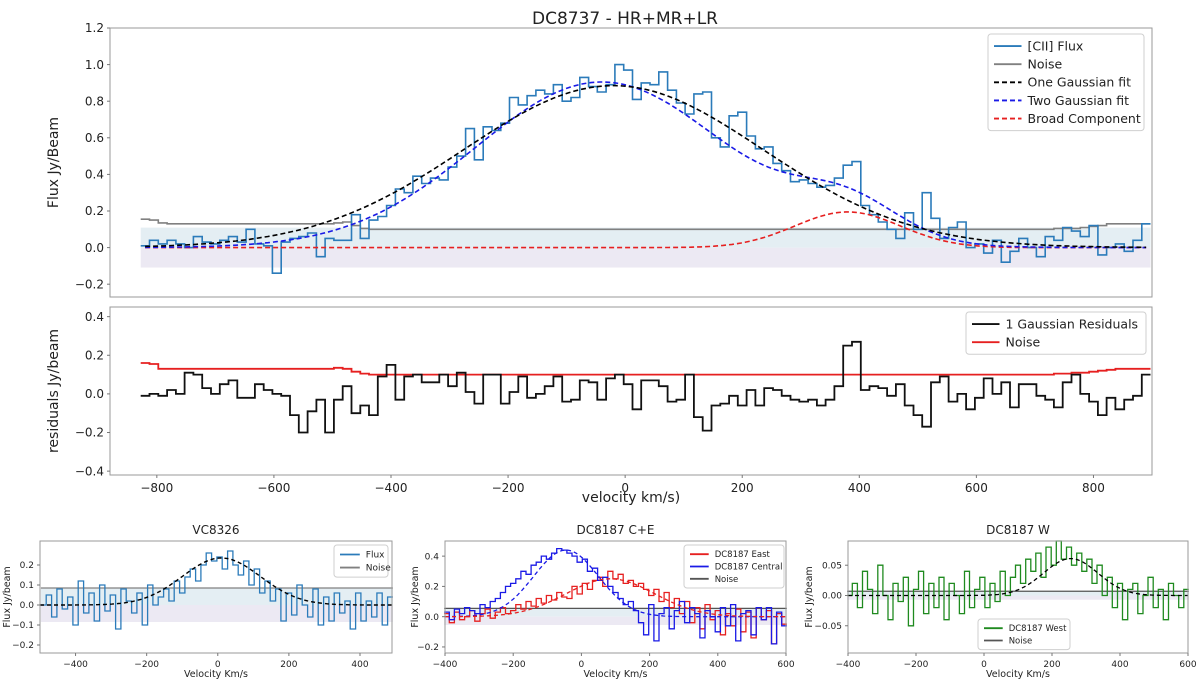  Describe the element at coordinates (94, 28) in the screenshot. I see `y-tick-label: 1.2` at that location.